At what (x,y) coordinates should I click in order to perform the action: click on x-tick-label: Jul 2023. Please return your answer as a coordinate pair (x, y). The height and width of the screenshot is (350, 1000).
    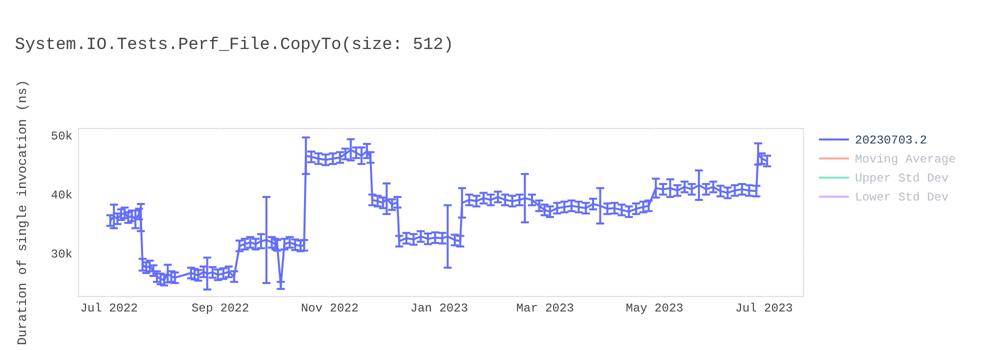
    Looking at the image, I should click on (764, 309).